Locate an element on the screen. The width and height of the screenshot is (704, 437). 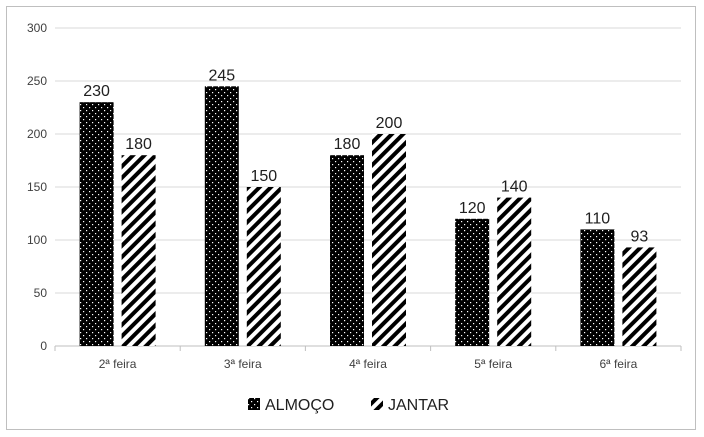
data-label-jantar-6: 93 is located at coordinates (640, 236).